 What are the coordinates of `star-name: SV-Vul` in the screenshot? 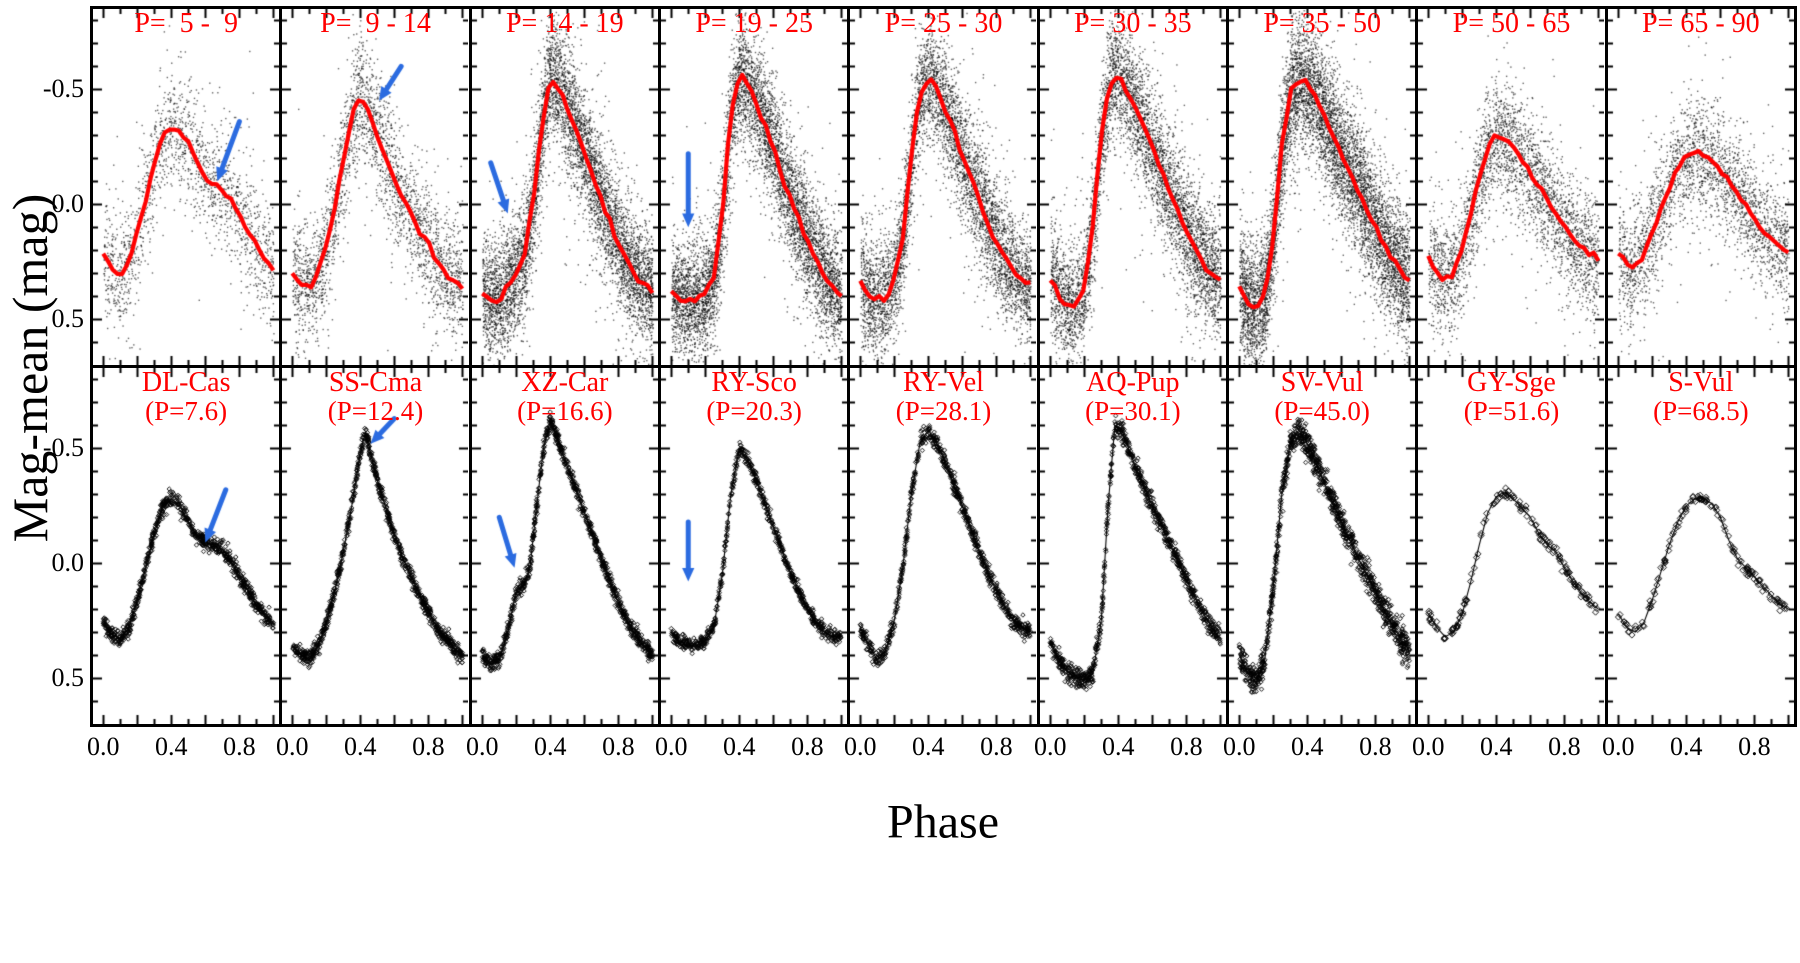 It's located at (1322, 383).